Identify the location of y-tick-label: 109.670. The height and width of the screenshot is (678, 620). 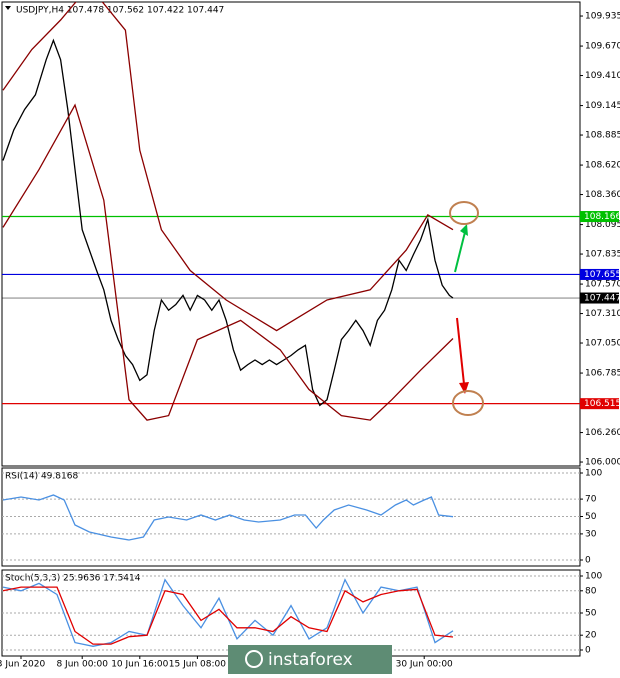
(602, 47).